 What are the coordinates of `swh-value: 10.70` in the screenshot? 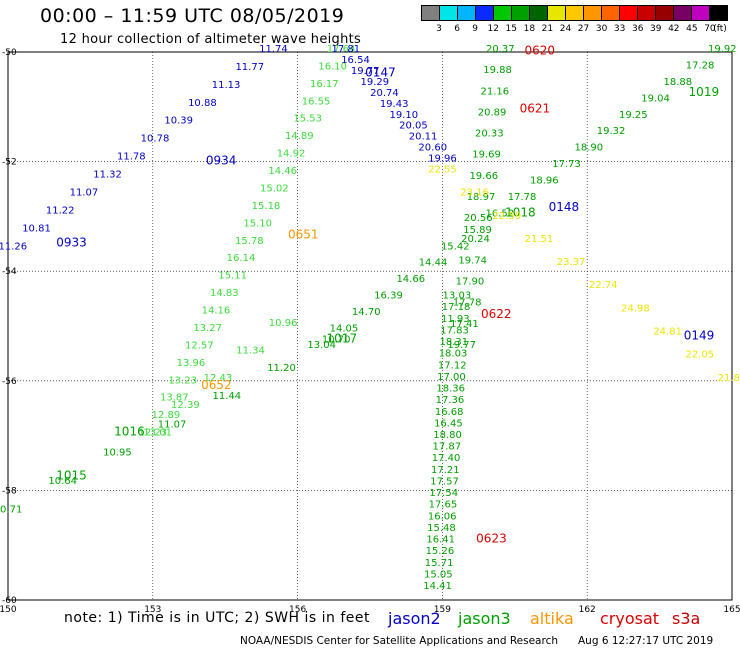 It's located at (336, 339).